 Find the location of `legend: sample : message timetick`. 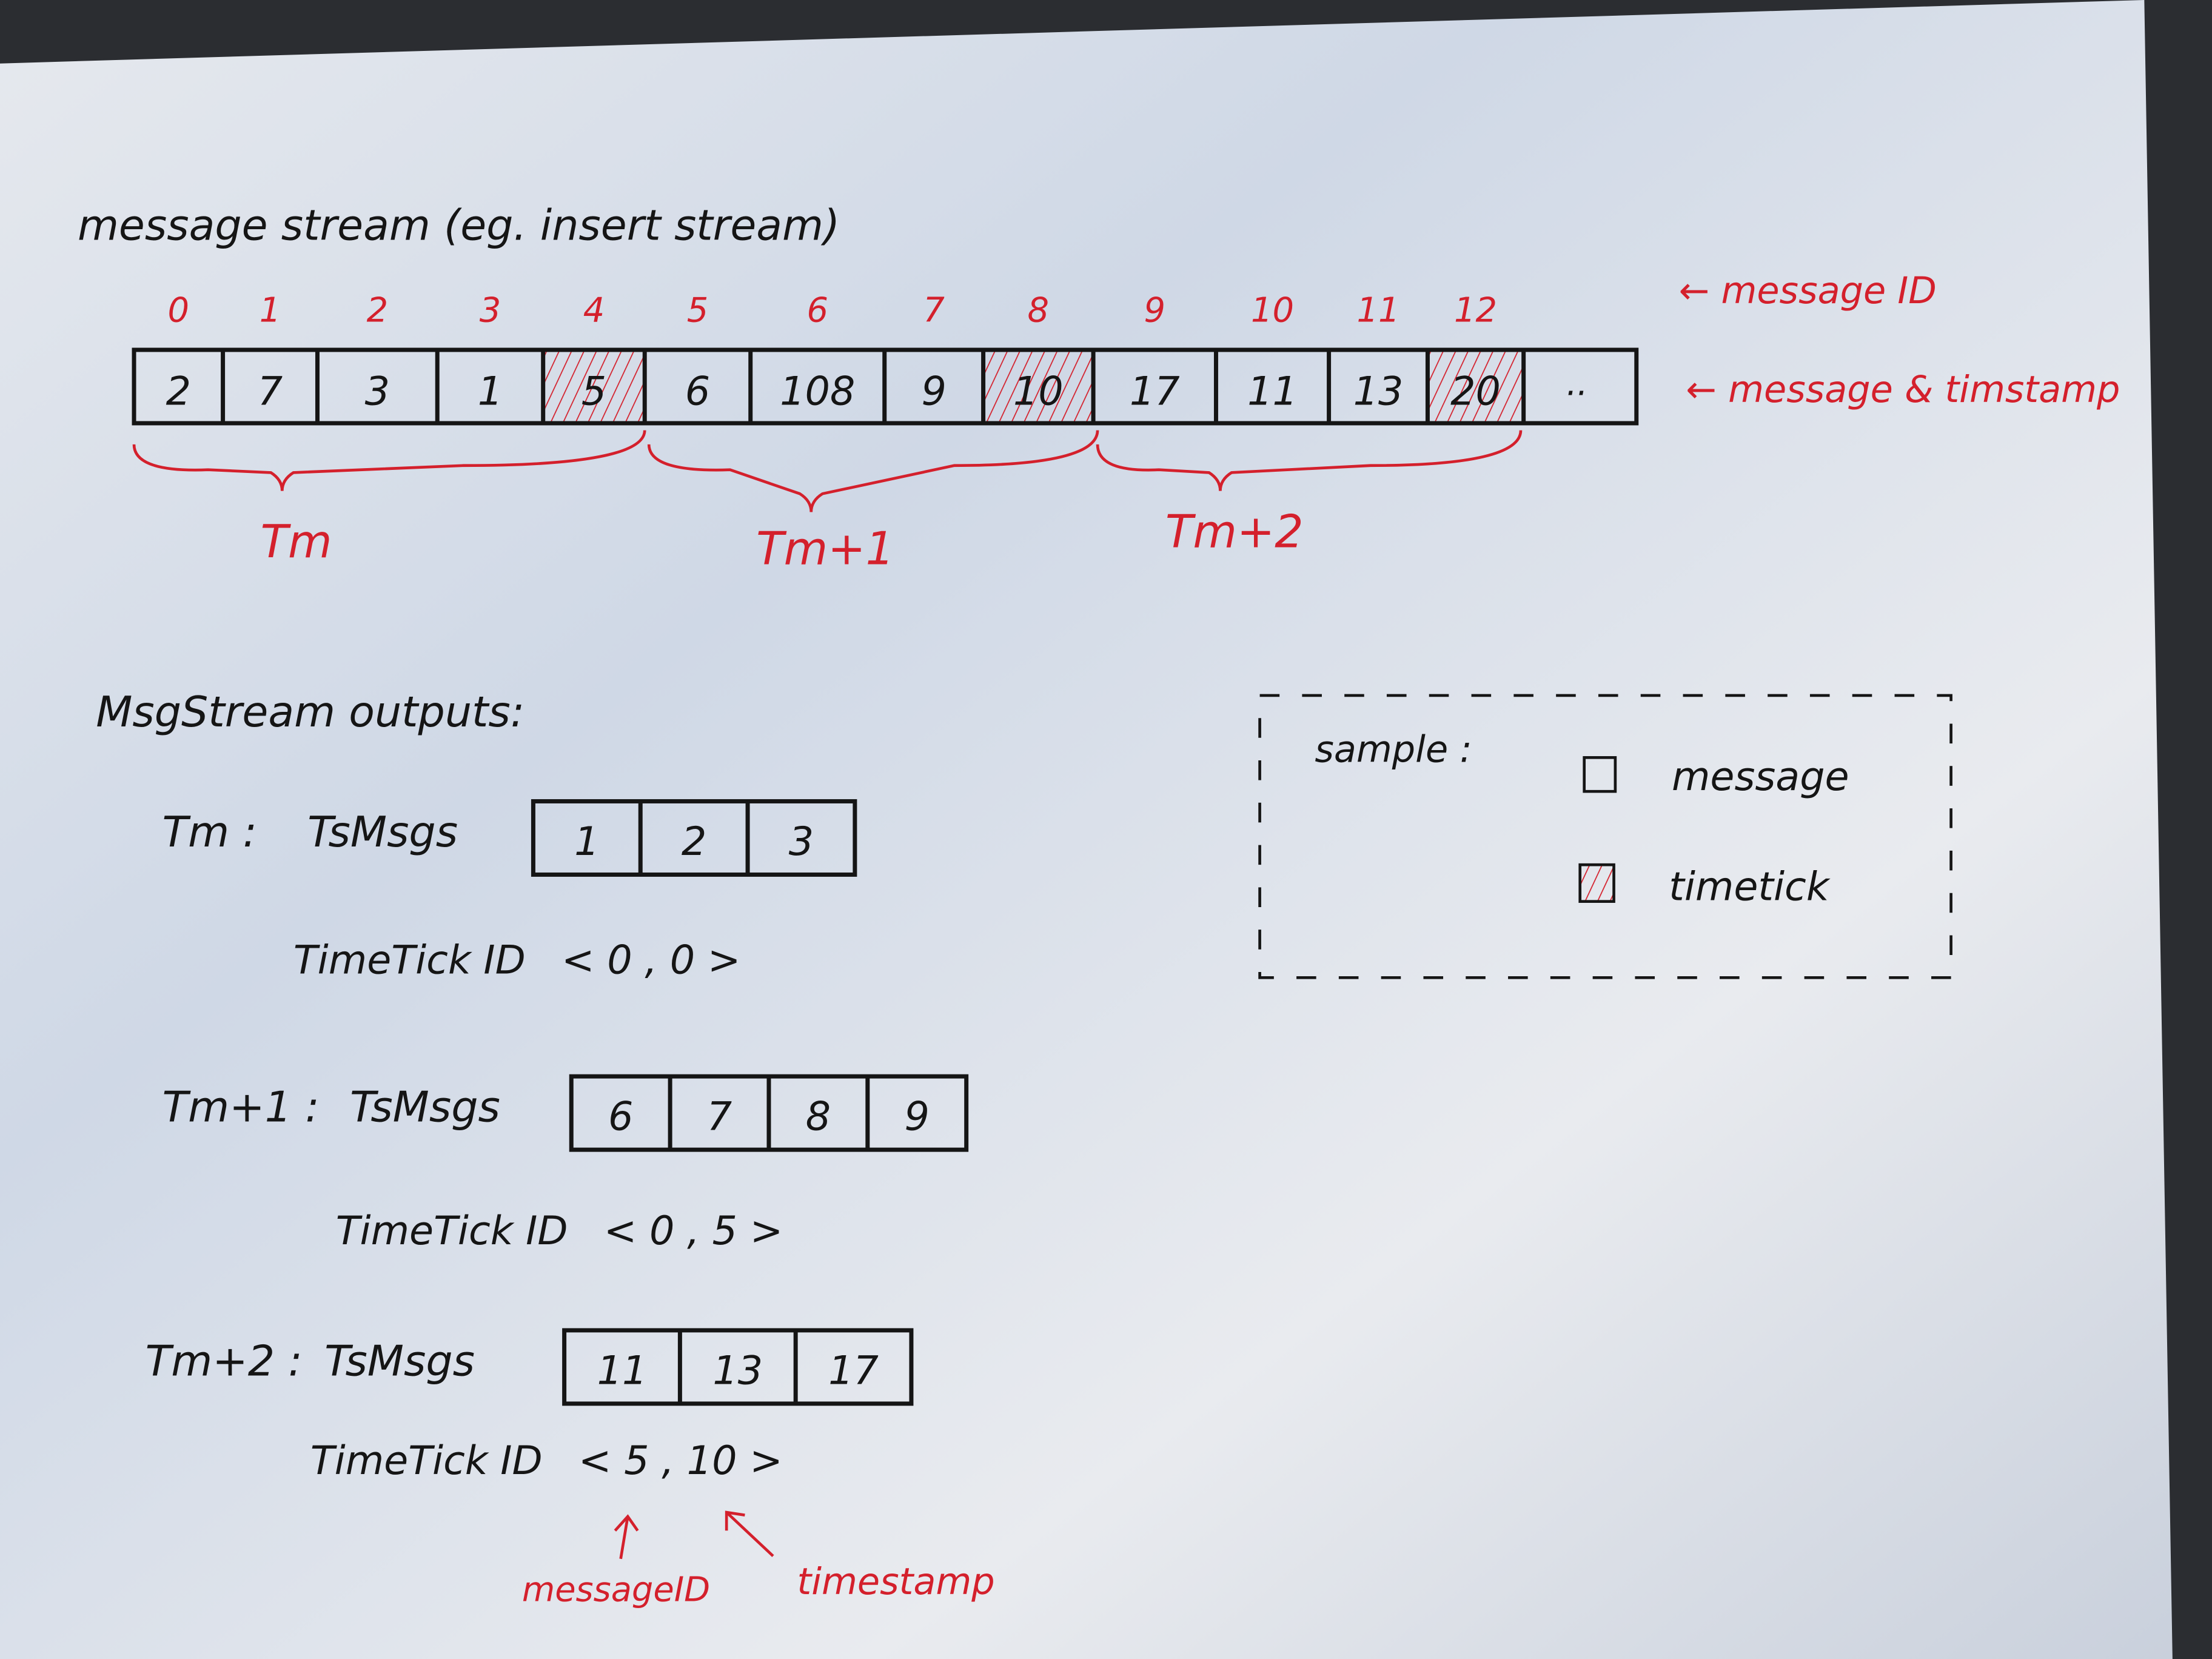

legend: sample : message timetick is located at coordinates (1605, 836).